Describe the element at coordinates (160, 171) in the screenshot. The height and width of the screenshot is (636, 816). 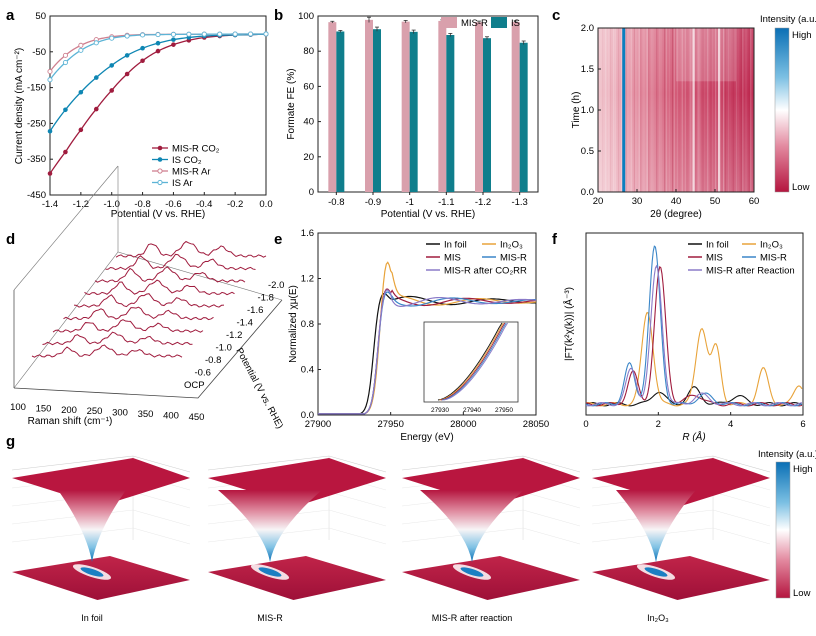
I see `panel-a-legend-marker` at that location.